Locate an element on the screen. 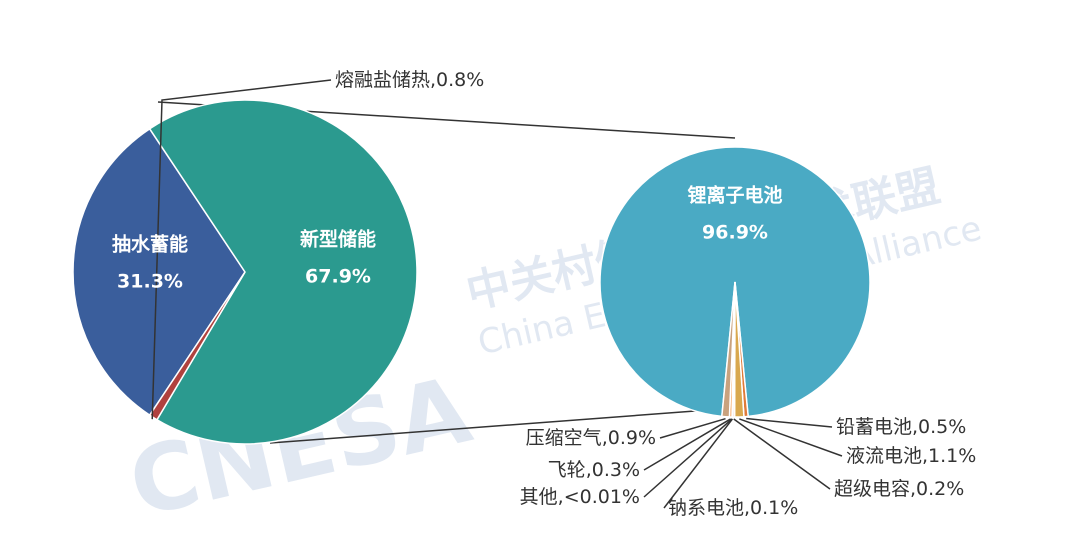 The image size is (1080, 550). slice-value-label: ,0.2% is located at coordinates (937, 489).